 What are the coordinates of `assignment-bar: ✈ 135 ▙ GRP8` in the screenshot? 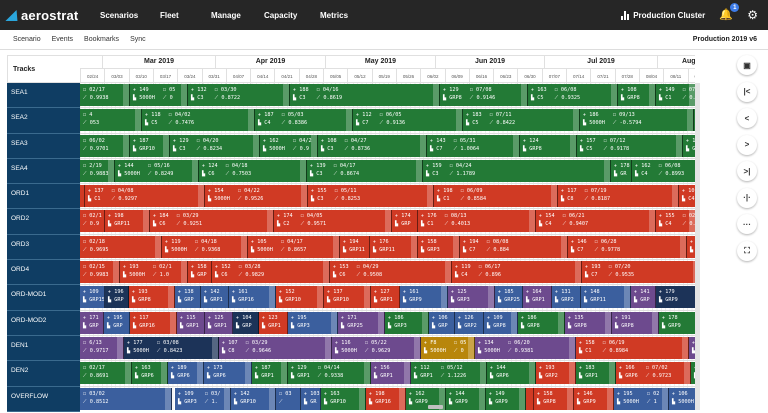 It's located at (588, 322).